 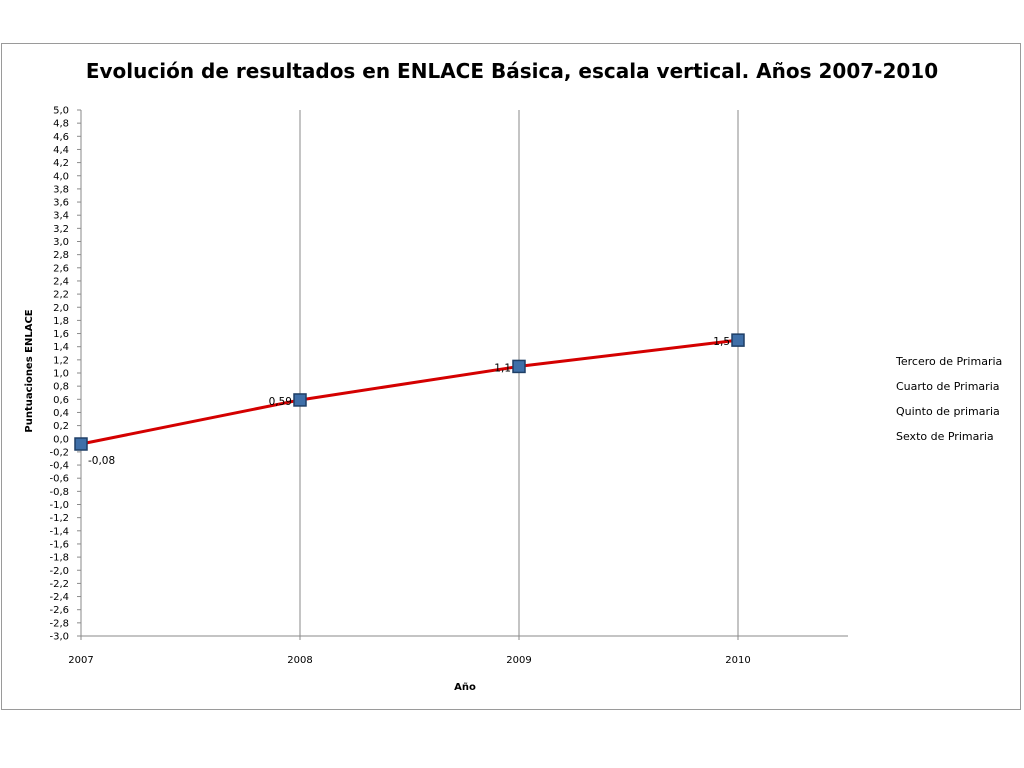 What do you see at coordinates (61, 360) in the screenshot?
I see `y-tick-label: 1,2` at bounding box center [61, 360].